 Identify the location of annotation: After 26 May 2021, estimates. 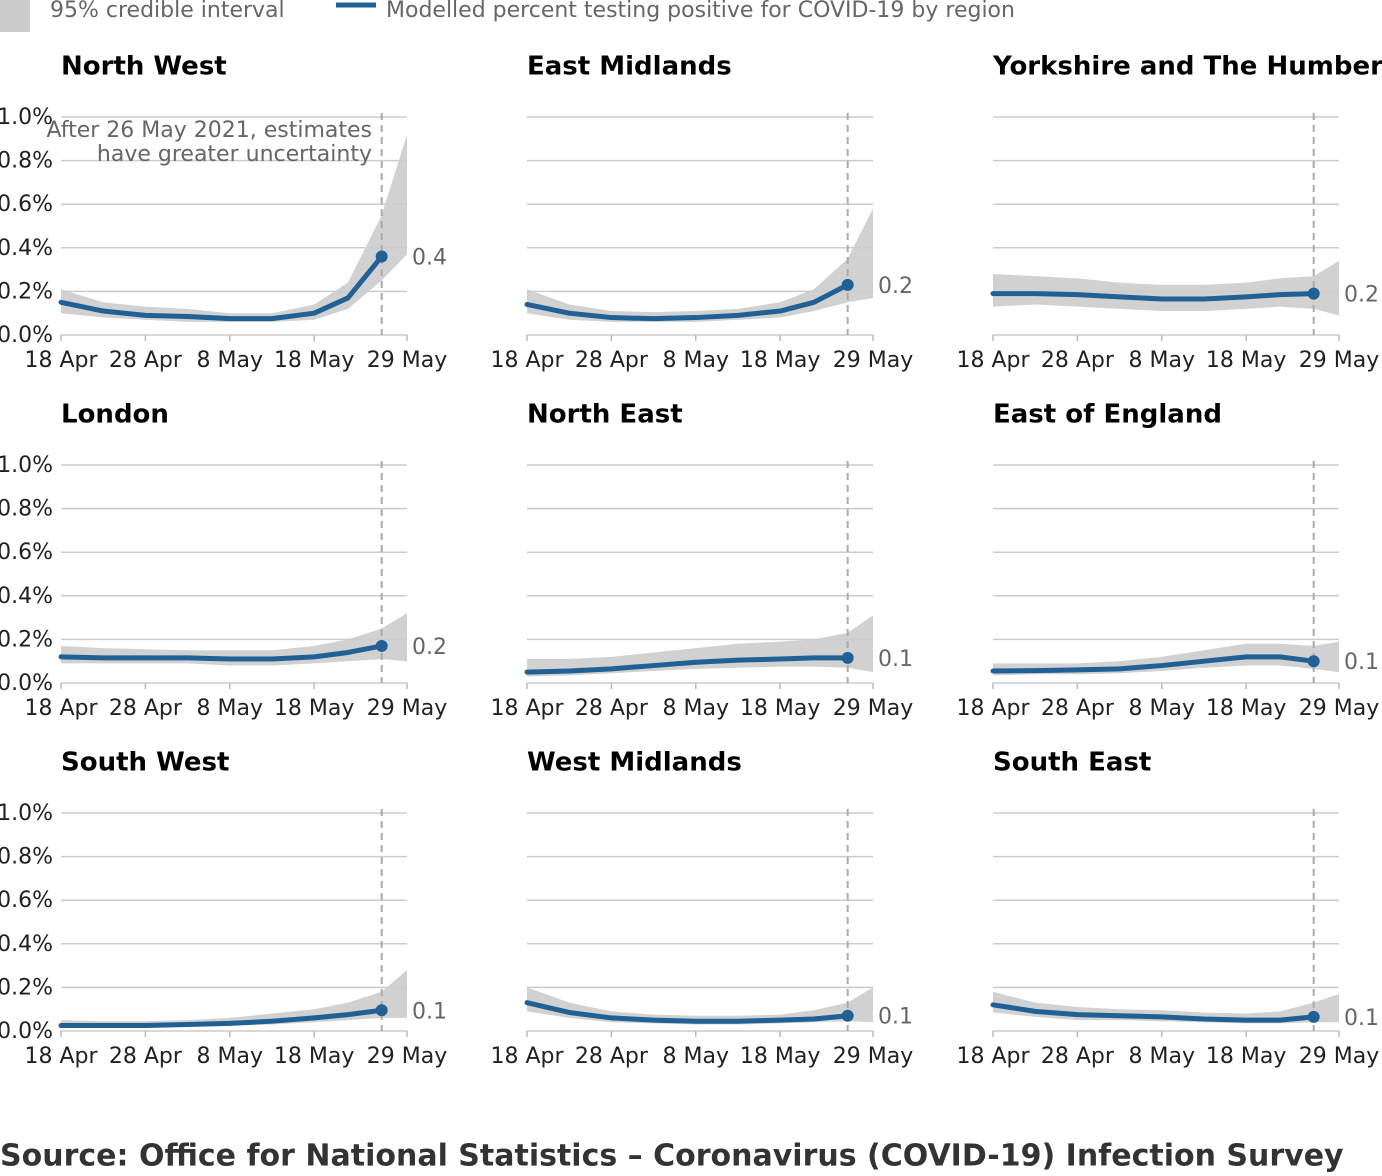
(209, 130).